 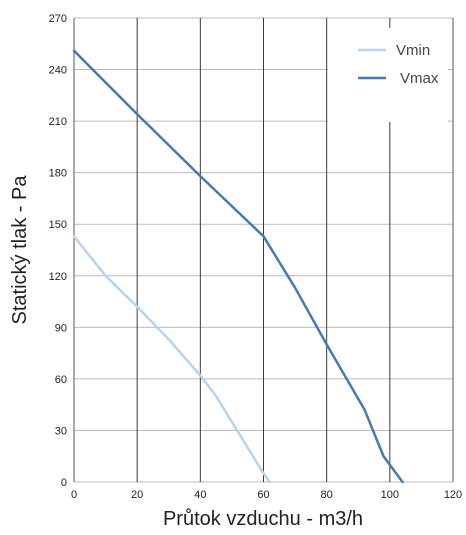 What do you see at coordinates (61, 431) in the screenshot?
I see `y-tick-label: 30` at bounding box center [61, 431].